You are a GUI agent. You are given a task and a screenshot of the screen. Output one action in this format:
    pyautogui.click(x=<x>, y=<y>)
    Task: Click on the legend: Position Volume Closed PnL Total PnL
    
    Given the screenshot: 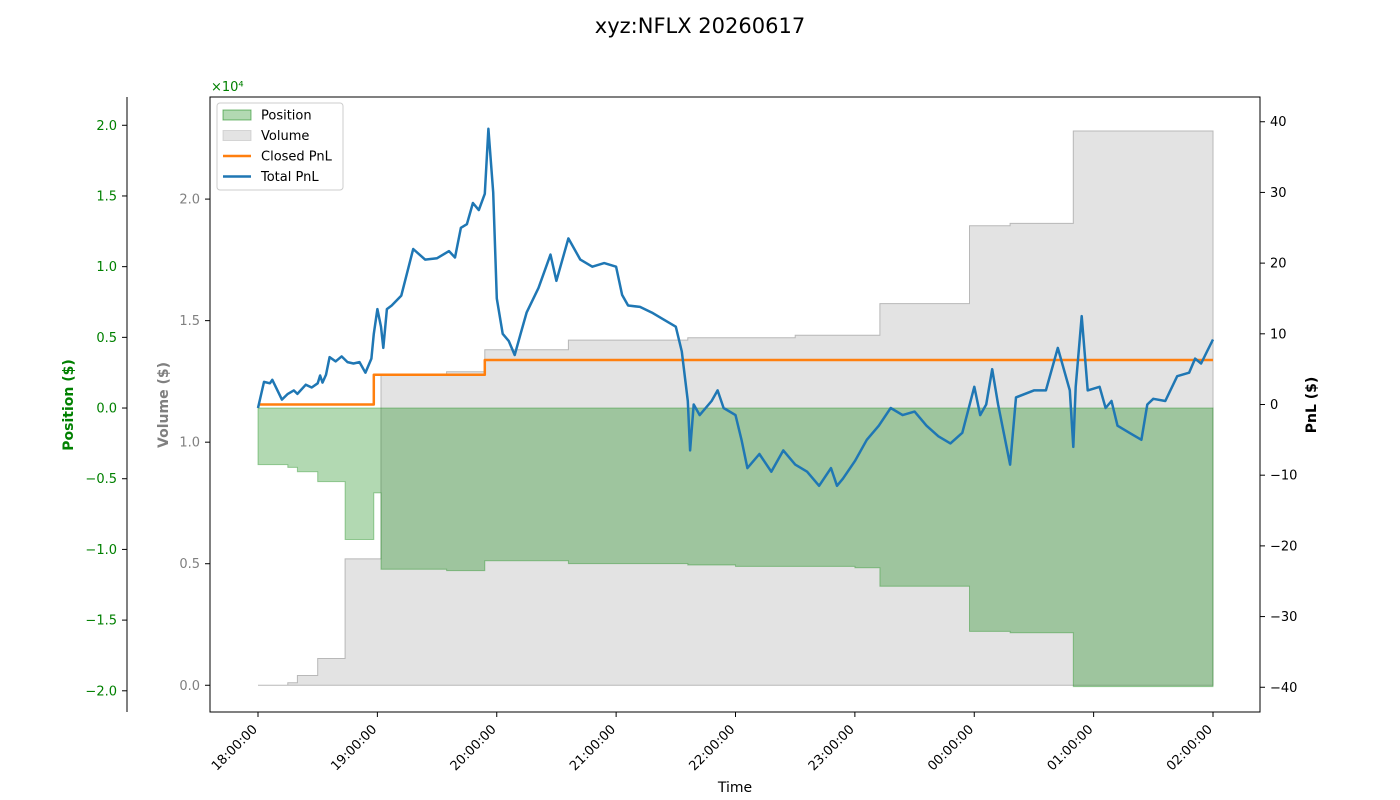 What is the action you would take?
    pyautogui.click(x=280, y=146)
    